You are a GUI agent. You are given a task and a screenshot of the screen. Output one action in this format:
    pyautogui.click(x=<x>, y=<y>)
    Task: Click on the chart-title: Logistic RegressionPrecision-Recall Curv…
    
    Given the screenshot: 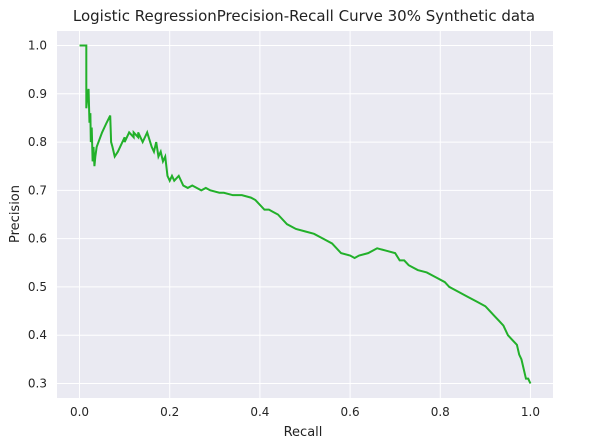 What is the action you would take?
    pyautogui.click(x=304, y=16)
    